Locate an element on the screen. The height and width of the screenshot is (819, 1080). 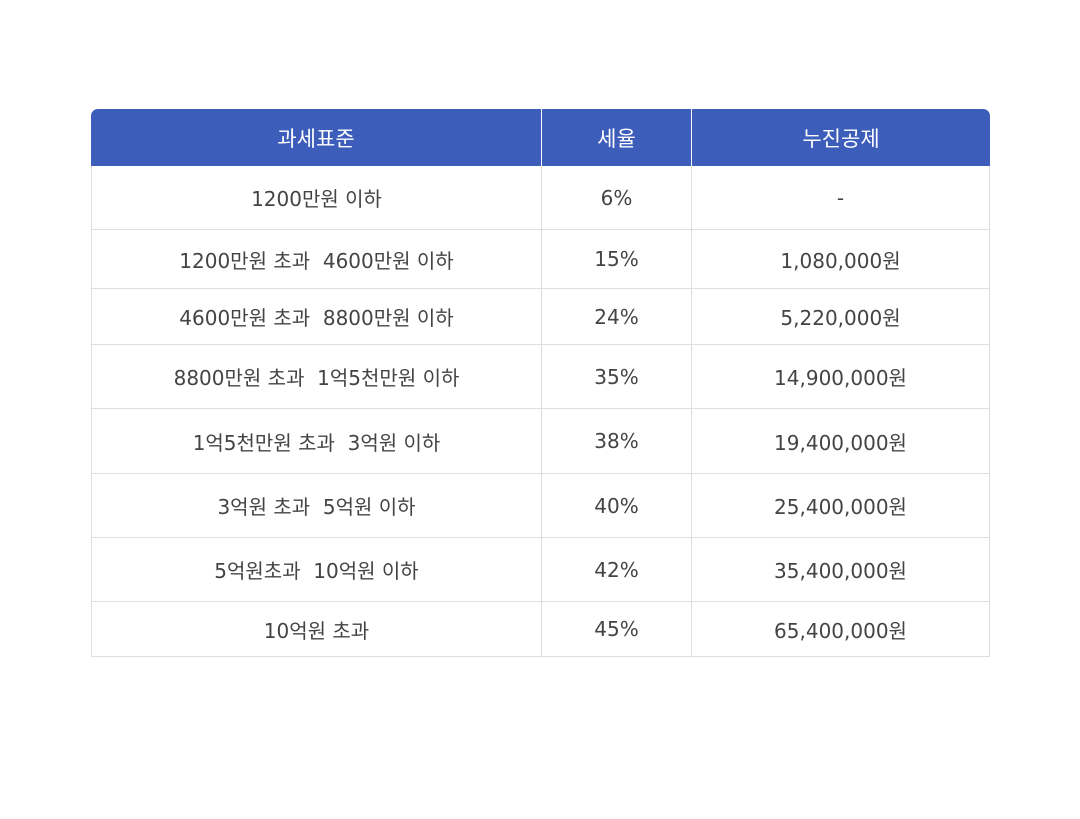
table-row: 4600만원 초과 8800만원 이하 24% 5,220,000원 is located at coordinates (540, 317).